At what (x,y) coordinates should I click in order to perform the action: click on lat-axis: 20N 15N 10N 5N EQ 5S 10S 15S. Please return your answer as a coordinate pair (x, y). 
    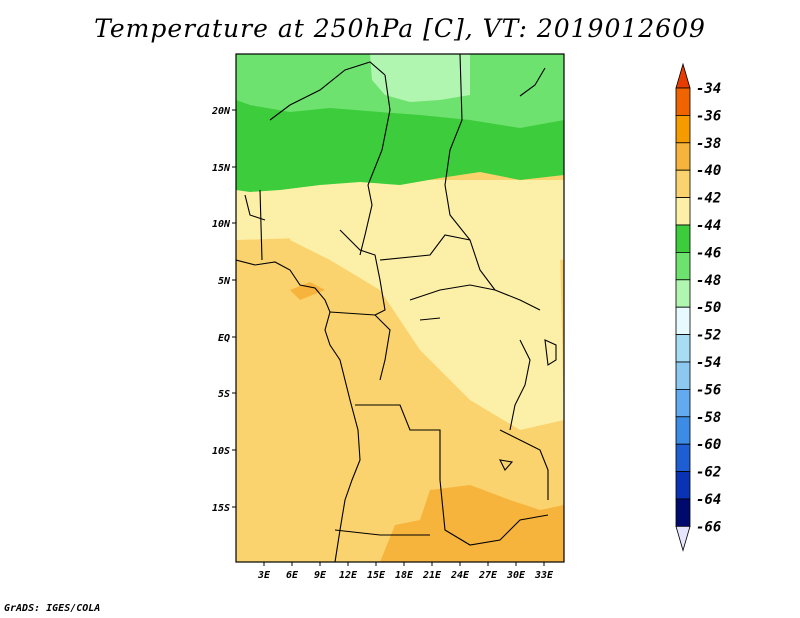
    Looking at the image, I should click on (223, 310).